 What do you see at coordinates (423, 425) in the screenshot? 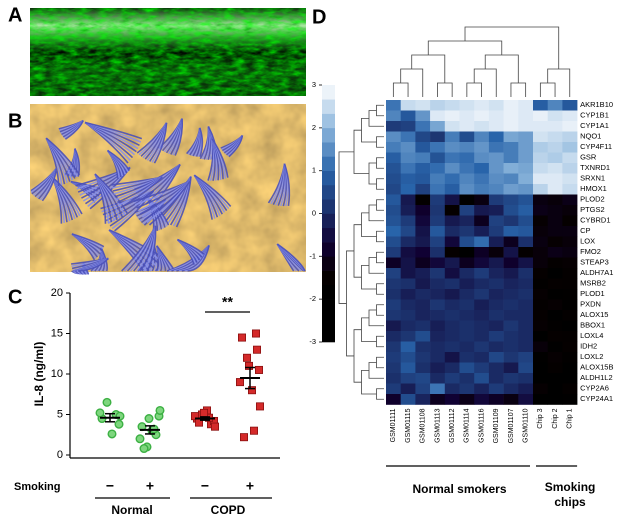
I see `column-label: GSM01108` at bounding box center [423, 425].